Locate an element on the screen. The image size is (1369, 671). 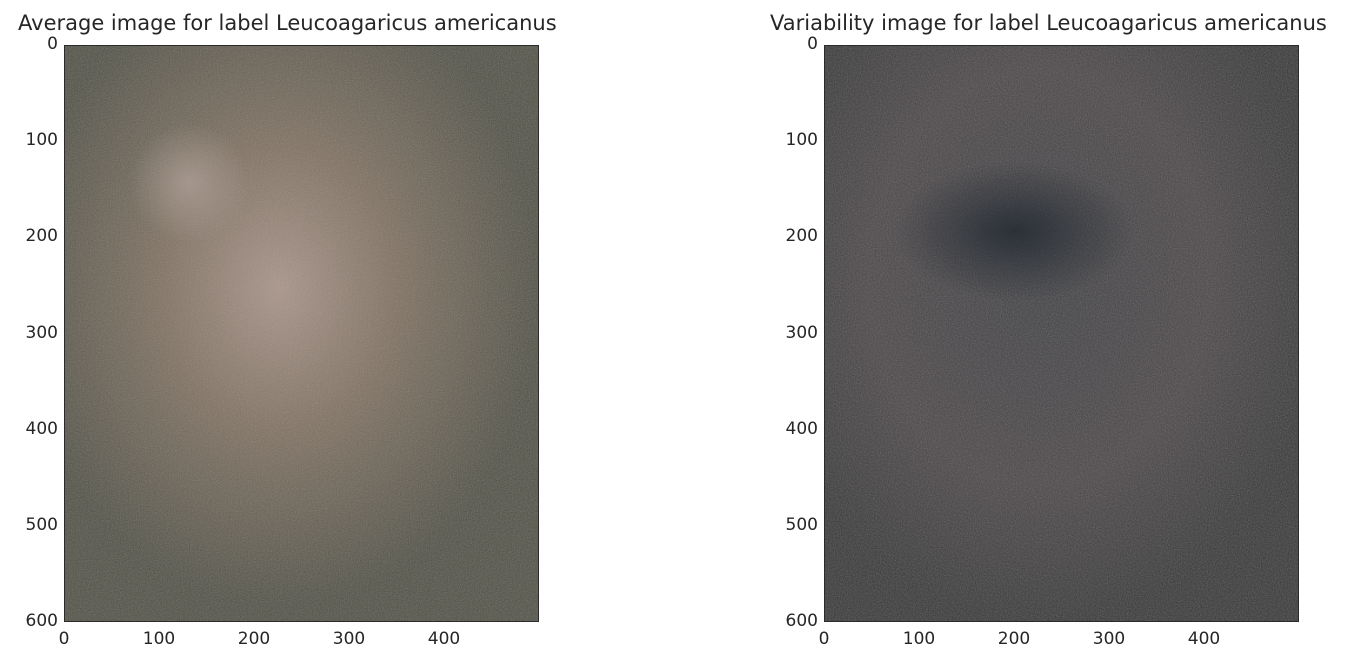
average-y-tick-label: 0 is located at coordinates (52, 44).